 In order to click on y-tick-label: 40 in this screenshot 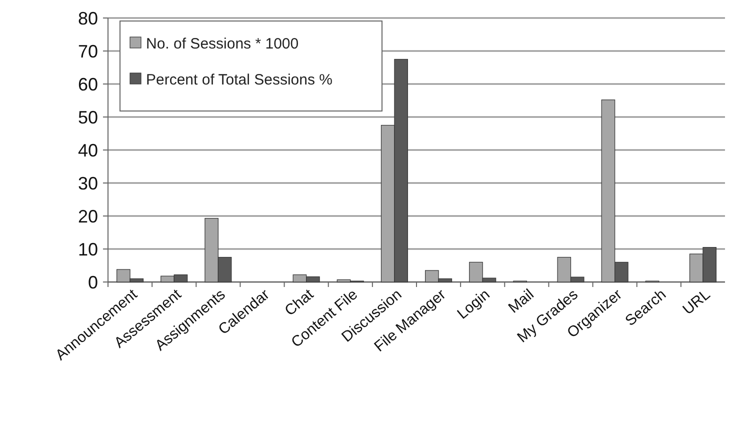, I will do `click(88, 150)`.